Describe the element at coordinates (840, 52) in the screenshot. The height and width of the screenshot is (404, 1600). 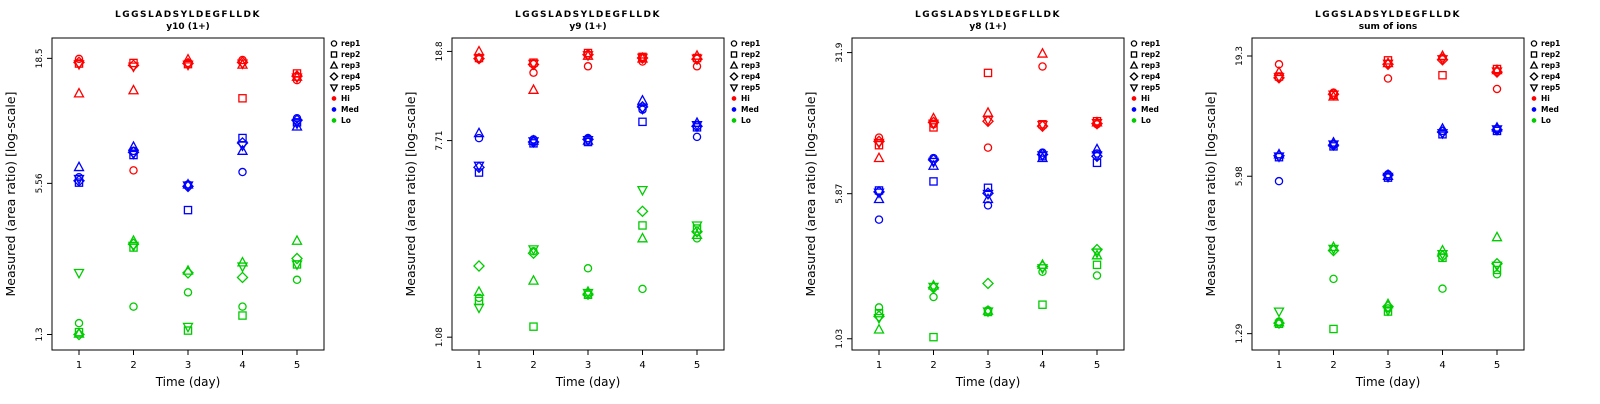
I see `y-tick-label: 31.9` at that location.